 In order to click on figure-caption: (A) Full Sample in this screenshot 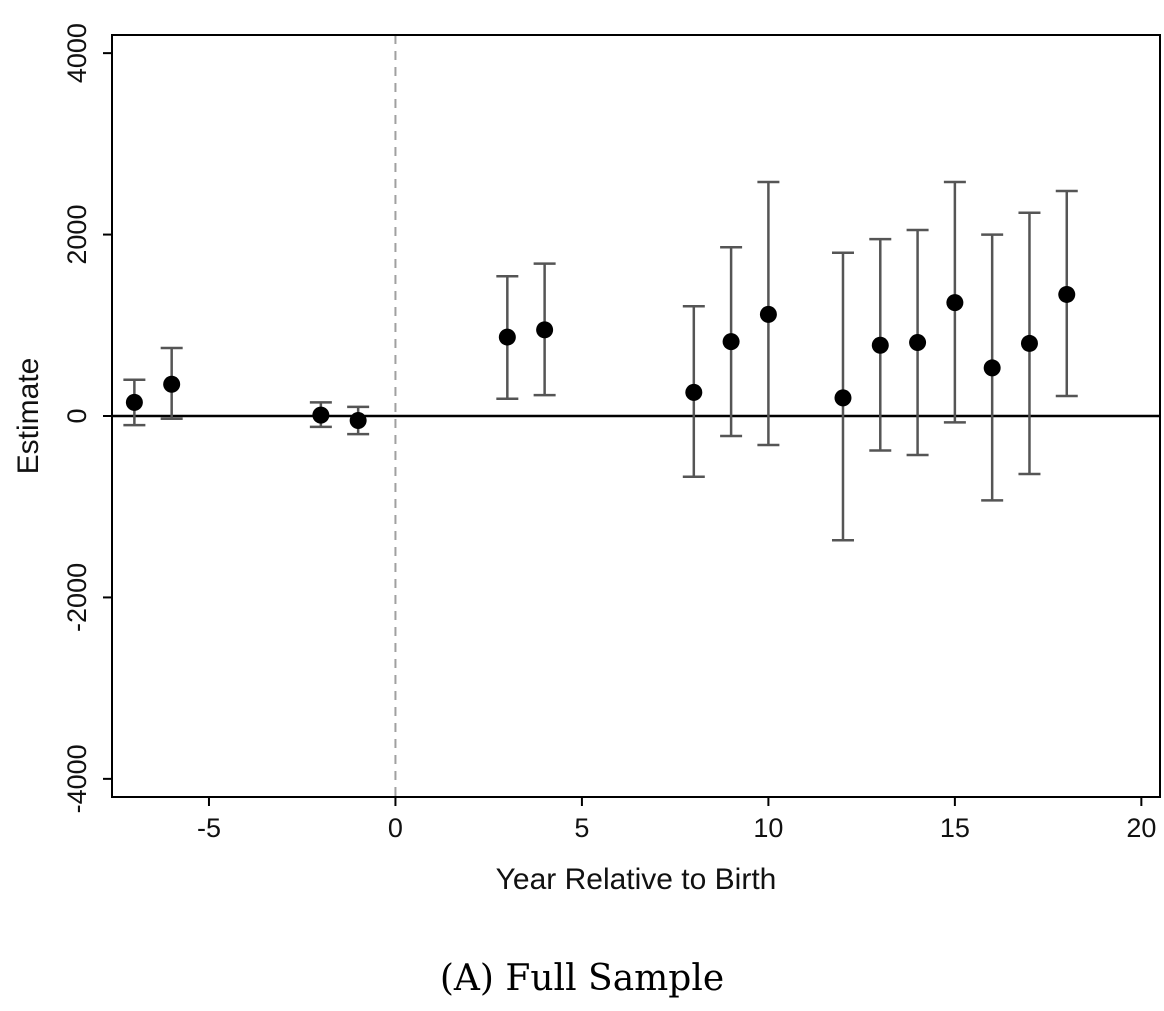, I will do `click(582, 978)`.